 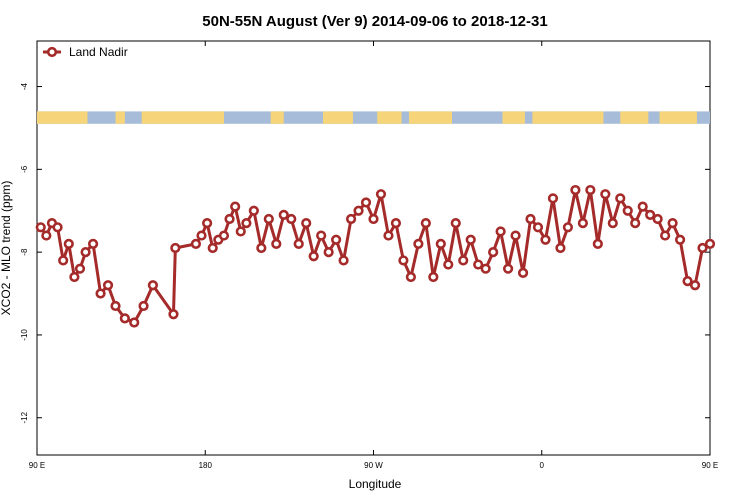 I want to click on legend: Land Nadir, so click(x=85, y=52).